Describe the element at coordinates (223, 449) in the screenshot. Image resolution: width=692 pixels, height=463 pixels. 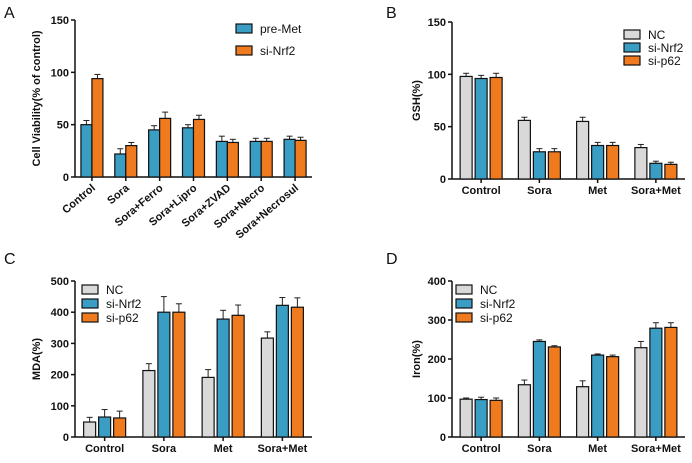
I see `x-tick-label: Met` at that location.